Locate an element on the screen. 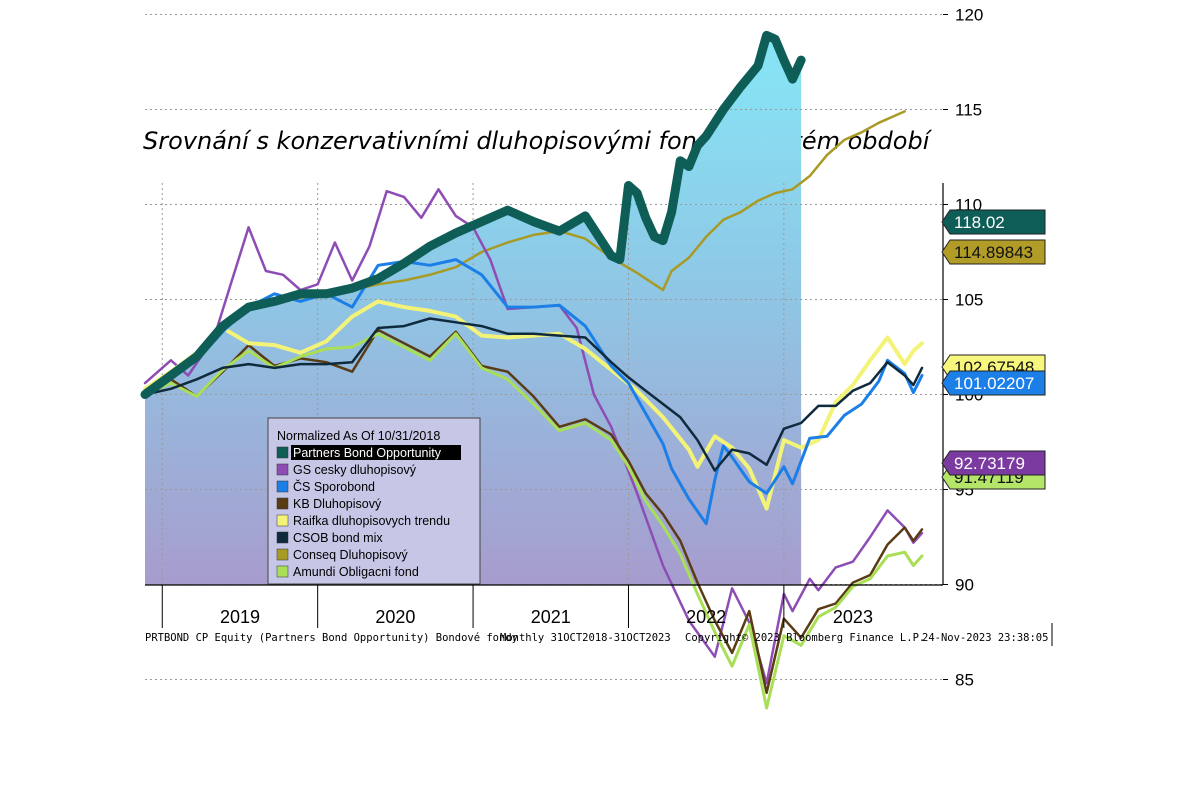 The width and height of the screenshot is (1200, 800). legend-entry: CSOB bond mix is located at coordinates (338, 538).